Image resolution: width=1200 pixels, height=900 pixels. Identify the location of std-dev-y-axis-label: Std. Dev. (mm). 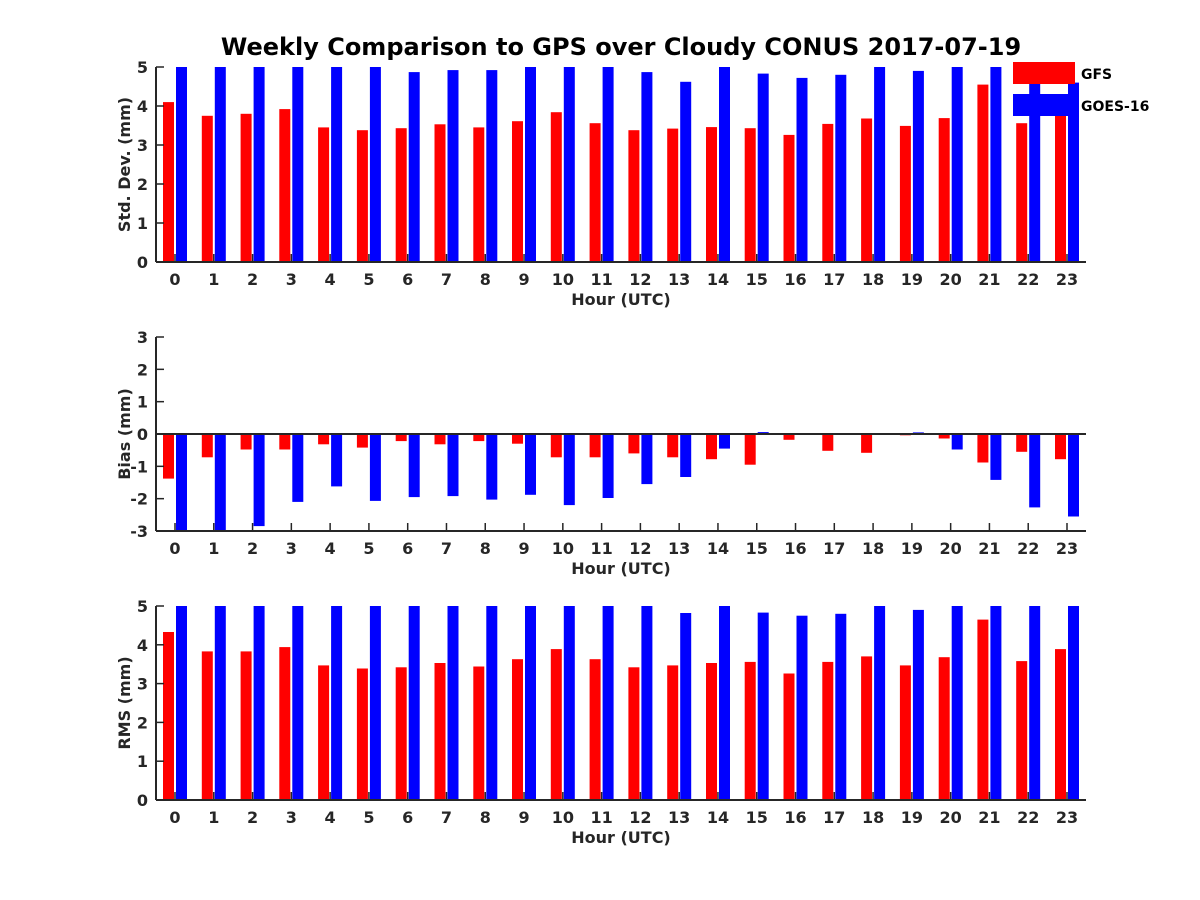
(124, 164).